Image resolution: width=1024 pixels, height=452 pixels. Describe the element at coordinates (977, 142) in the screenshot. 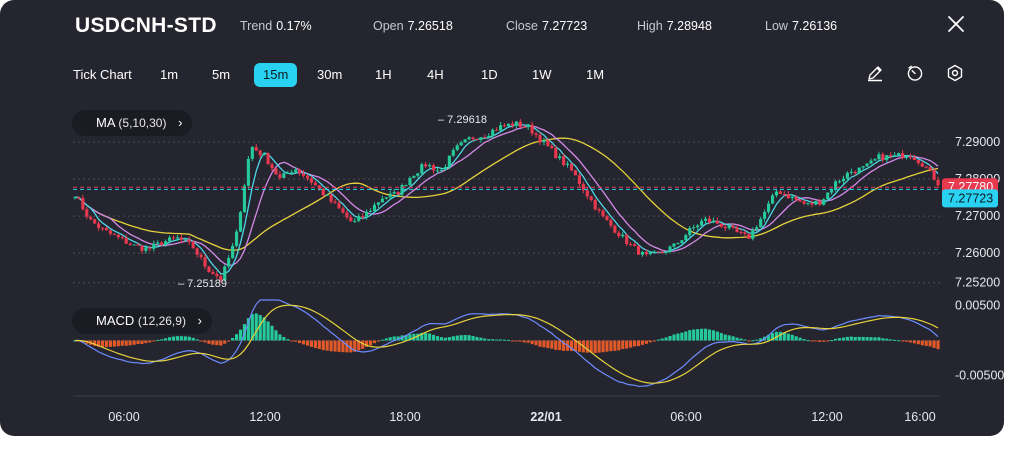

I see `y-tick-label: 7.29000` at that location.